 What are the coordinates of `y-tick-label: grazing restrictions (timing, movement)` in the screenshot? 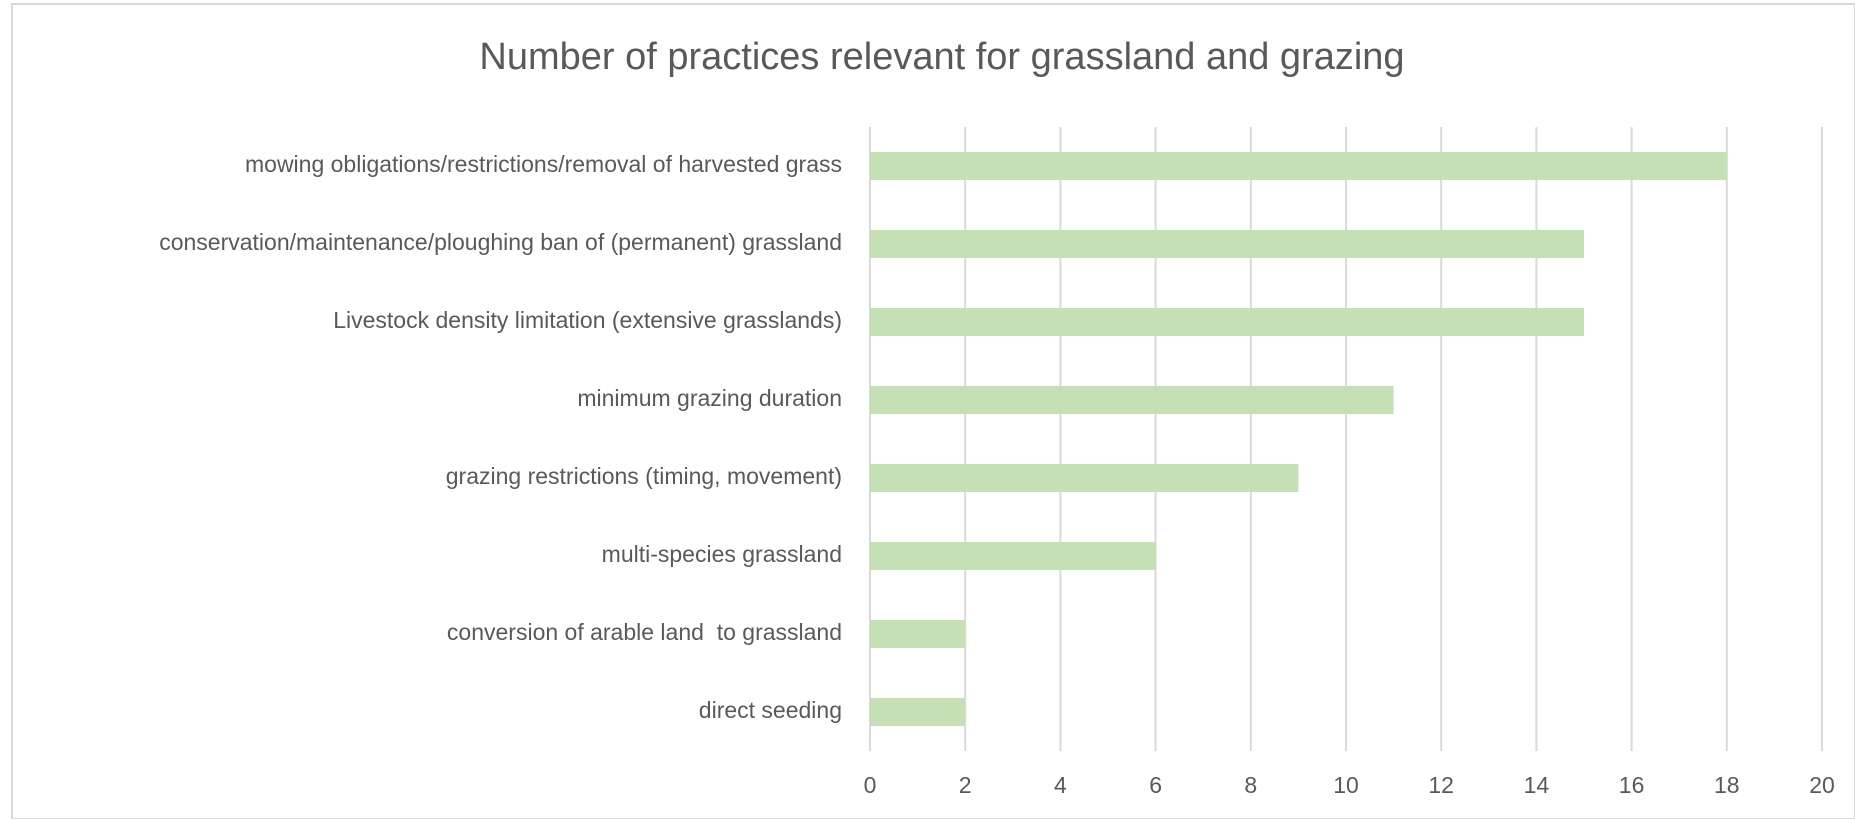 It's located at (644, 476).